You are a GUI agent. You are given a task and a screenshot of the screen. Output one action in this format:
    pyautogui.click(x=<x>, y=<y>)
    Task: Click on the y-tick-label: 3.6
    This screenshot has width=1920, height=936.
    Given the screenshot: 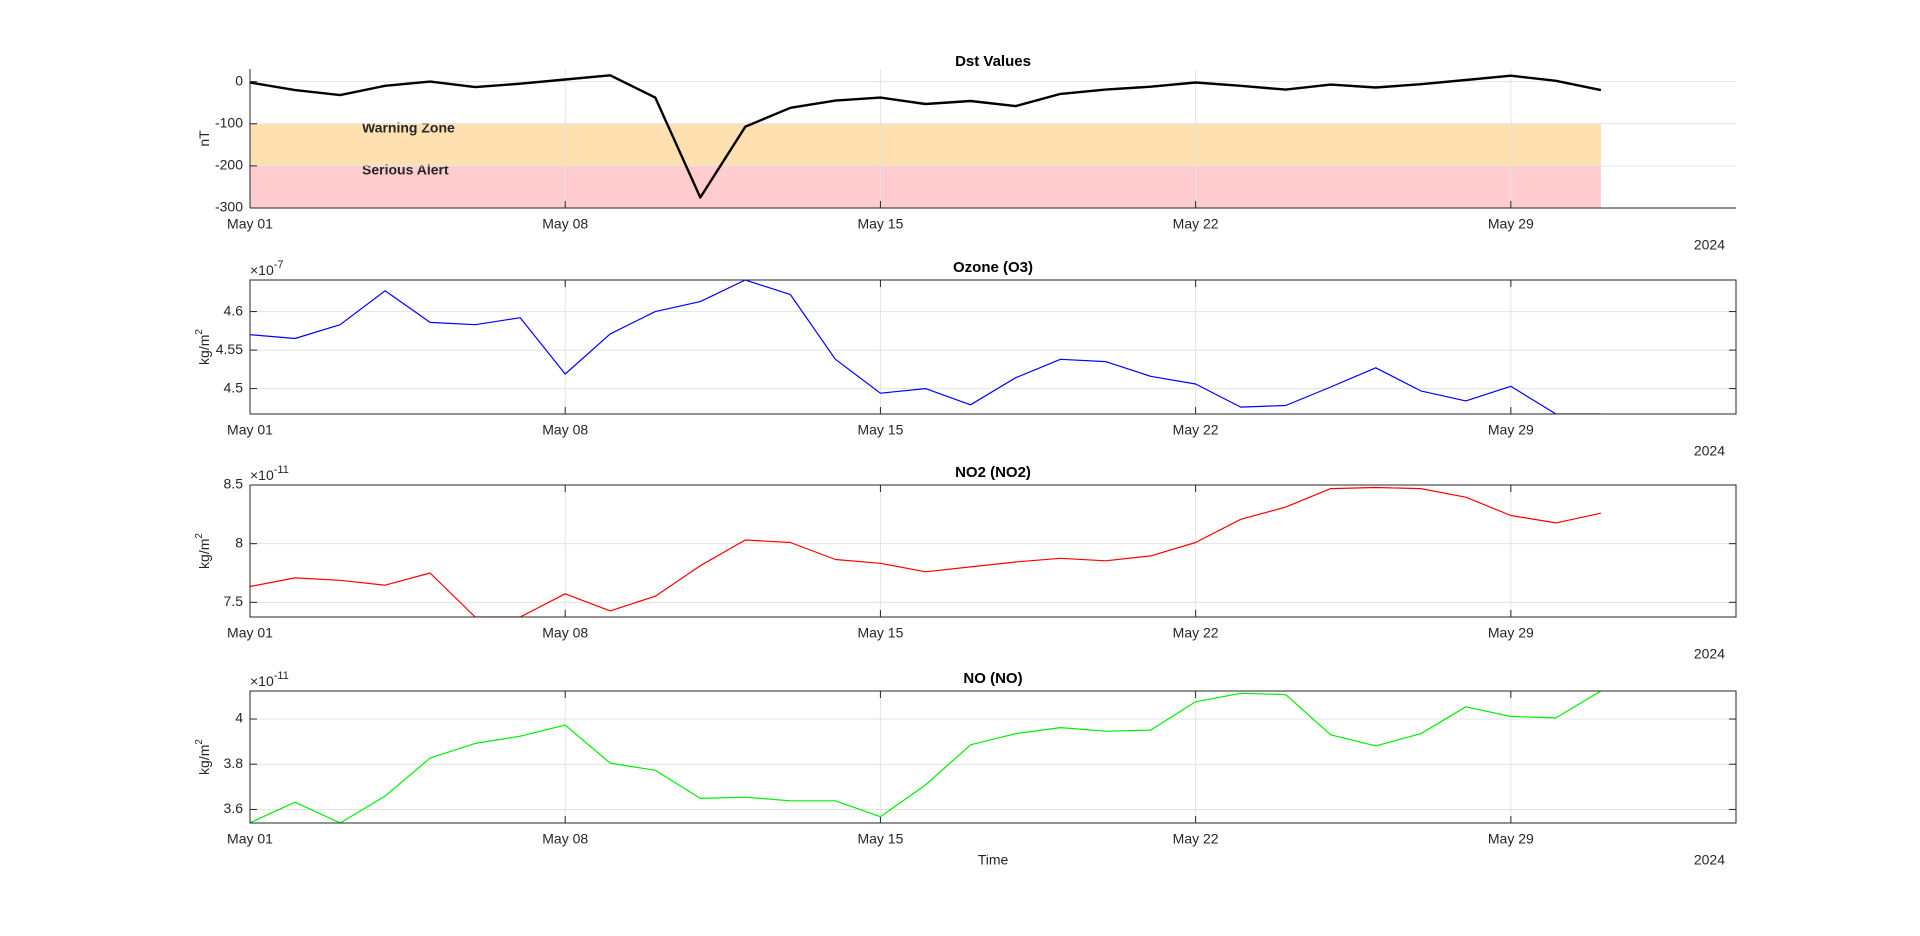 What is the action you would take?
    pyautogui.click(x=234, y=808)
    